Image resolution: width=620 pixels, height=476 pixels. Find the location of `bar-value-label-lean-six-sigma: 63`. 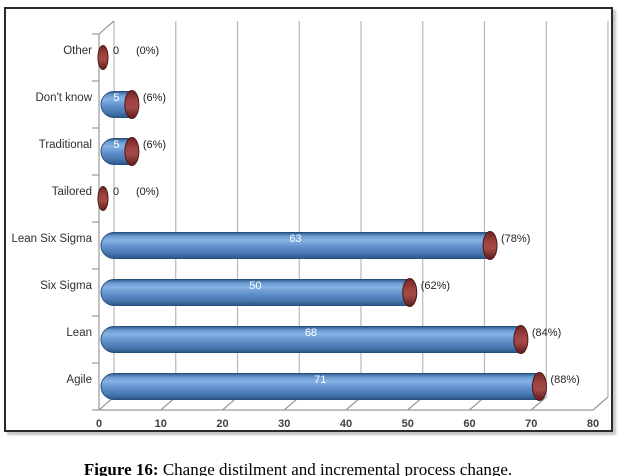

bar-value-label-lean-six-sigma: 63 is located at coordinates (295, 238).